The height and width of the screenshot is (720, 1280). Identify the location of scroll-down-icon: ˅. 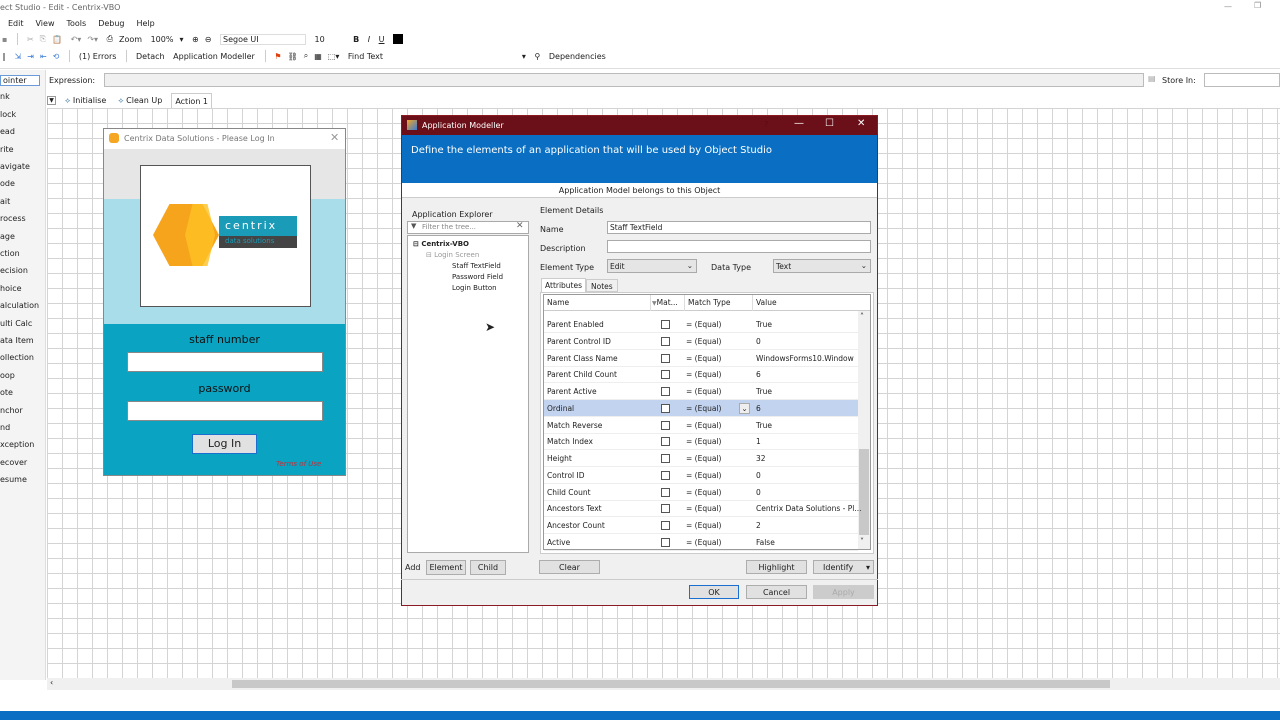
(862, 541).